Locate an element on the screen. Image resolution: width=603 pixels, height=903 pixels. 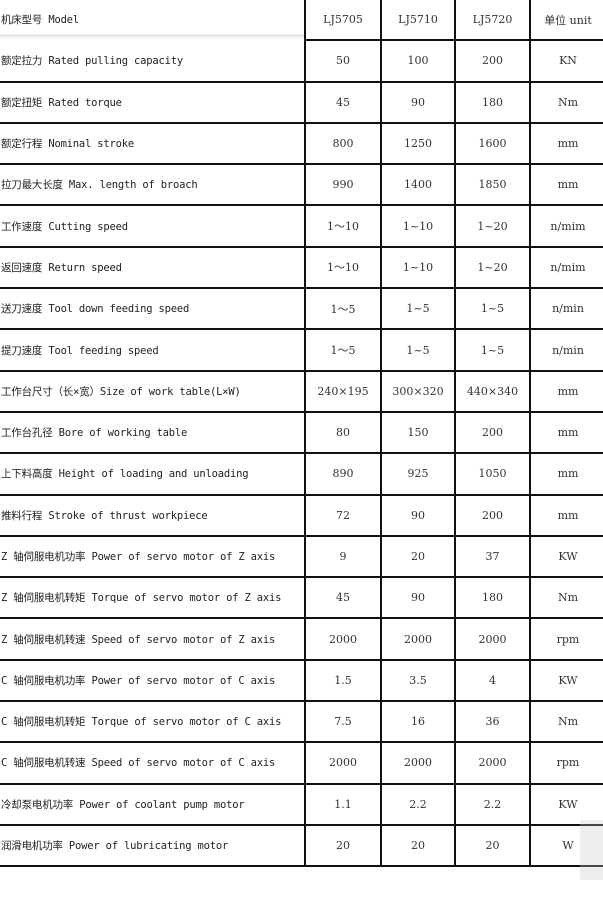
value-cell: 440×340 is located at coordinates (492, 391).